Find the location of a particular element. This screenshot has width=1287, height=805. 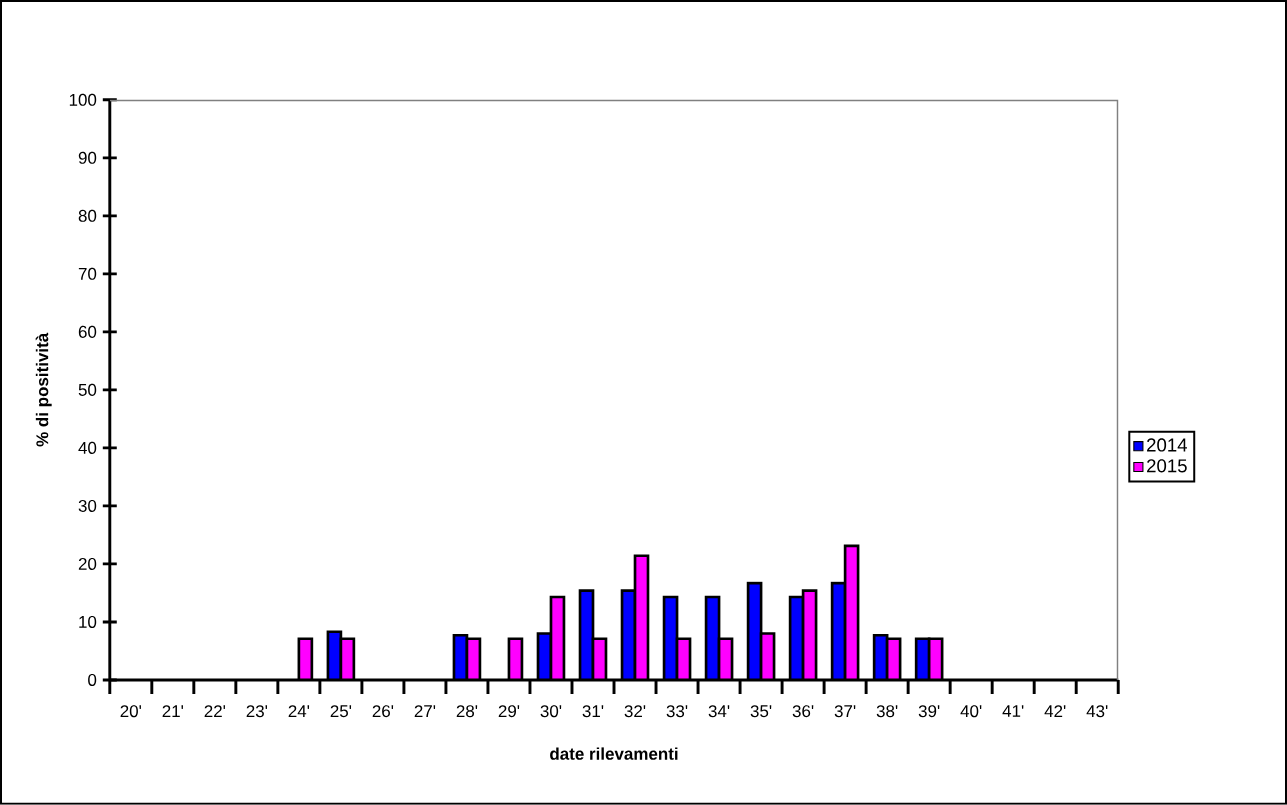

y-tick-label: 40 is located at coordinates (87, 448).